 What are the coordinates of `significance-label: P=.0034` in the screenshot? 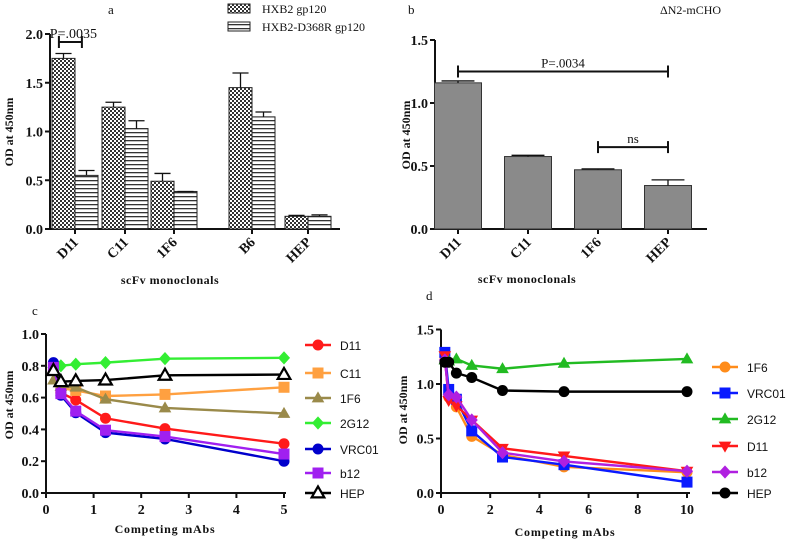 It's located at (563, 63).